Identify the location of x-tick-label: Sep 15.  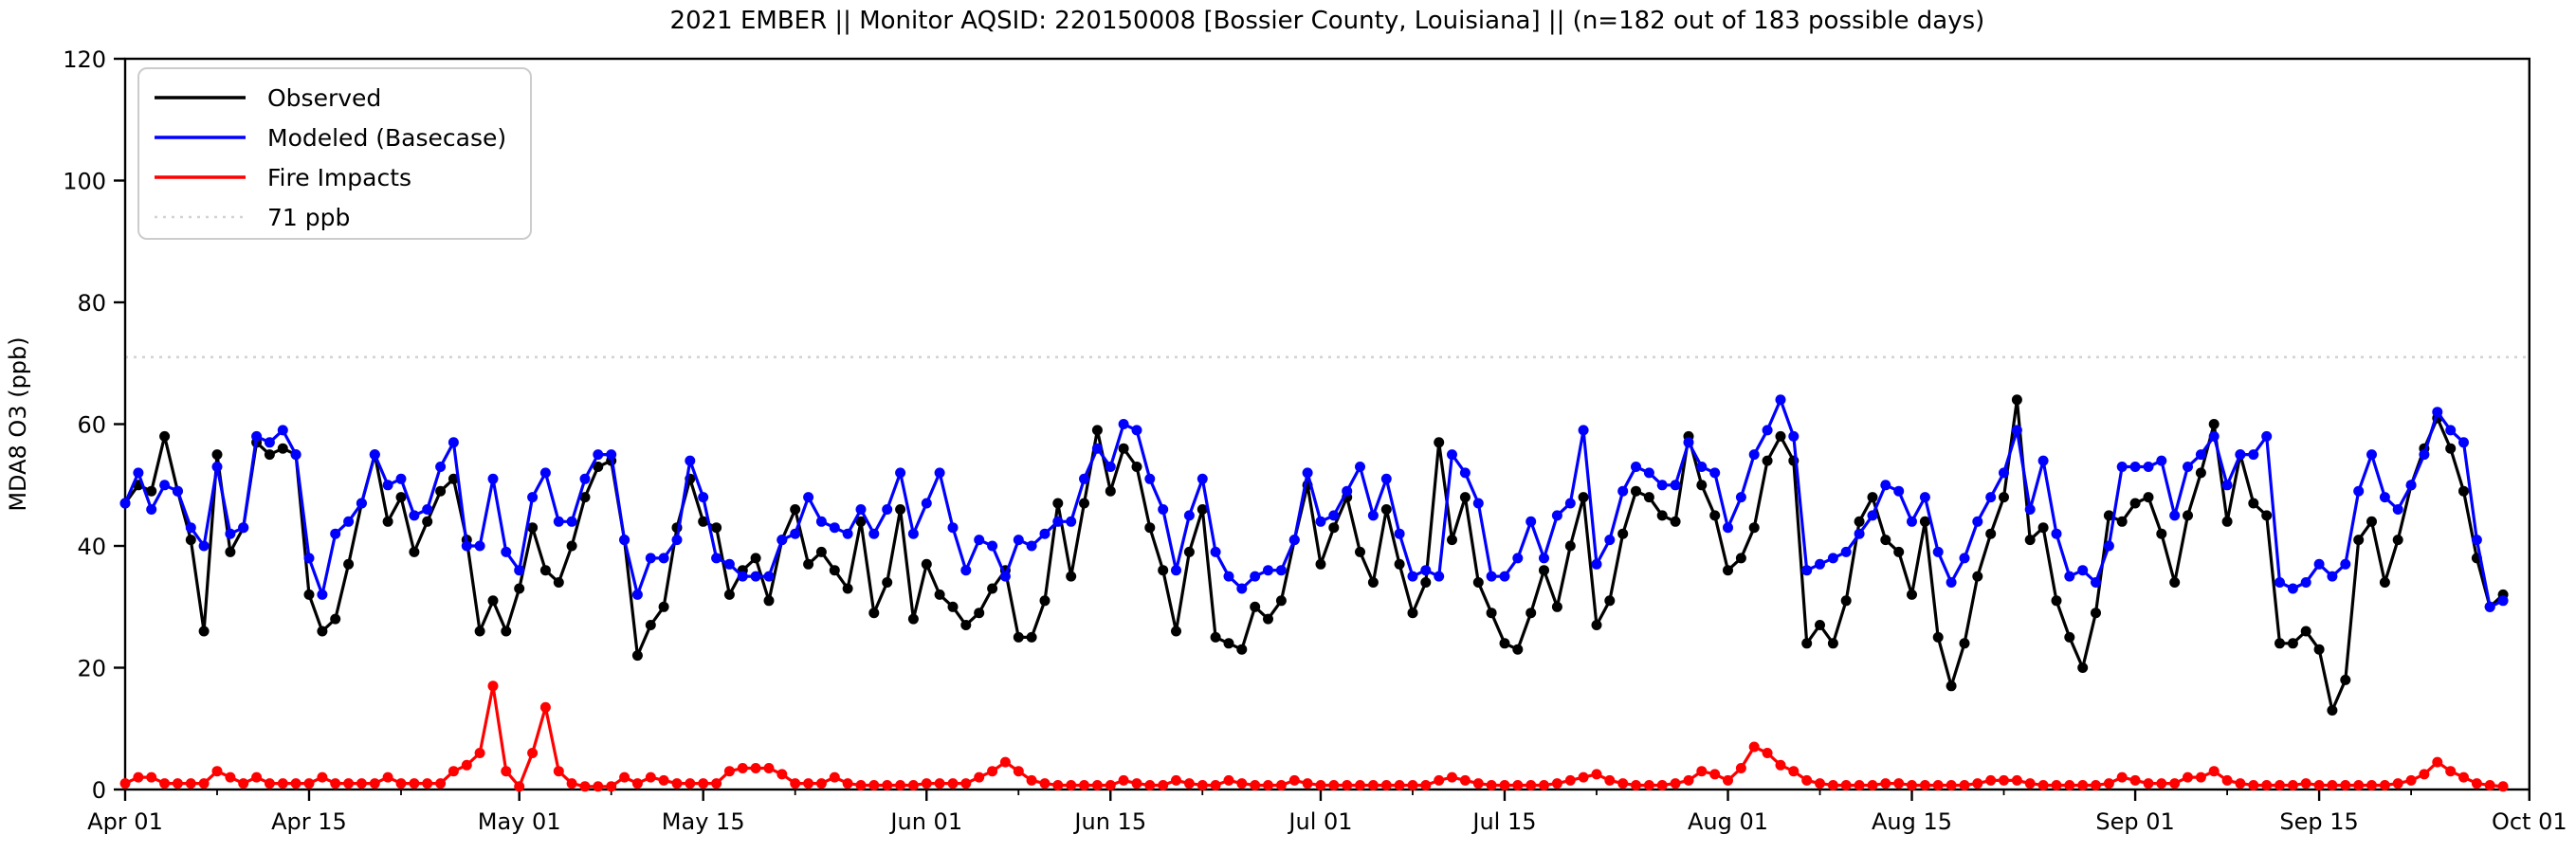
(2318, 821).